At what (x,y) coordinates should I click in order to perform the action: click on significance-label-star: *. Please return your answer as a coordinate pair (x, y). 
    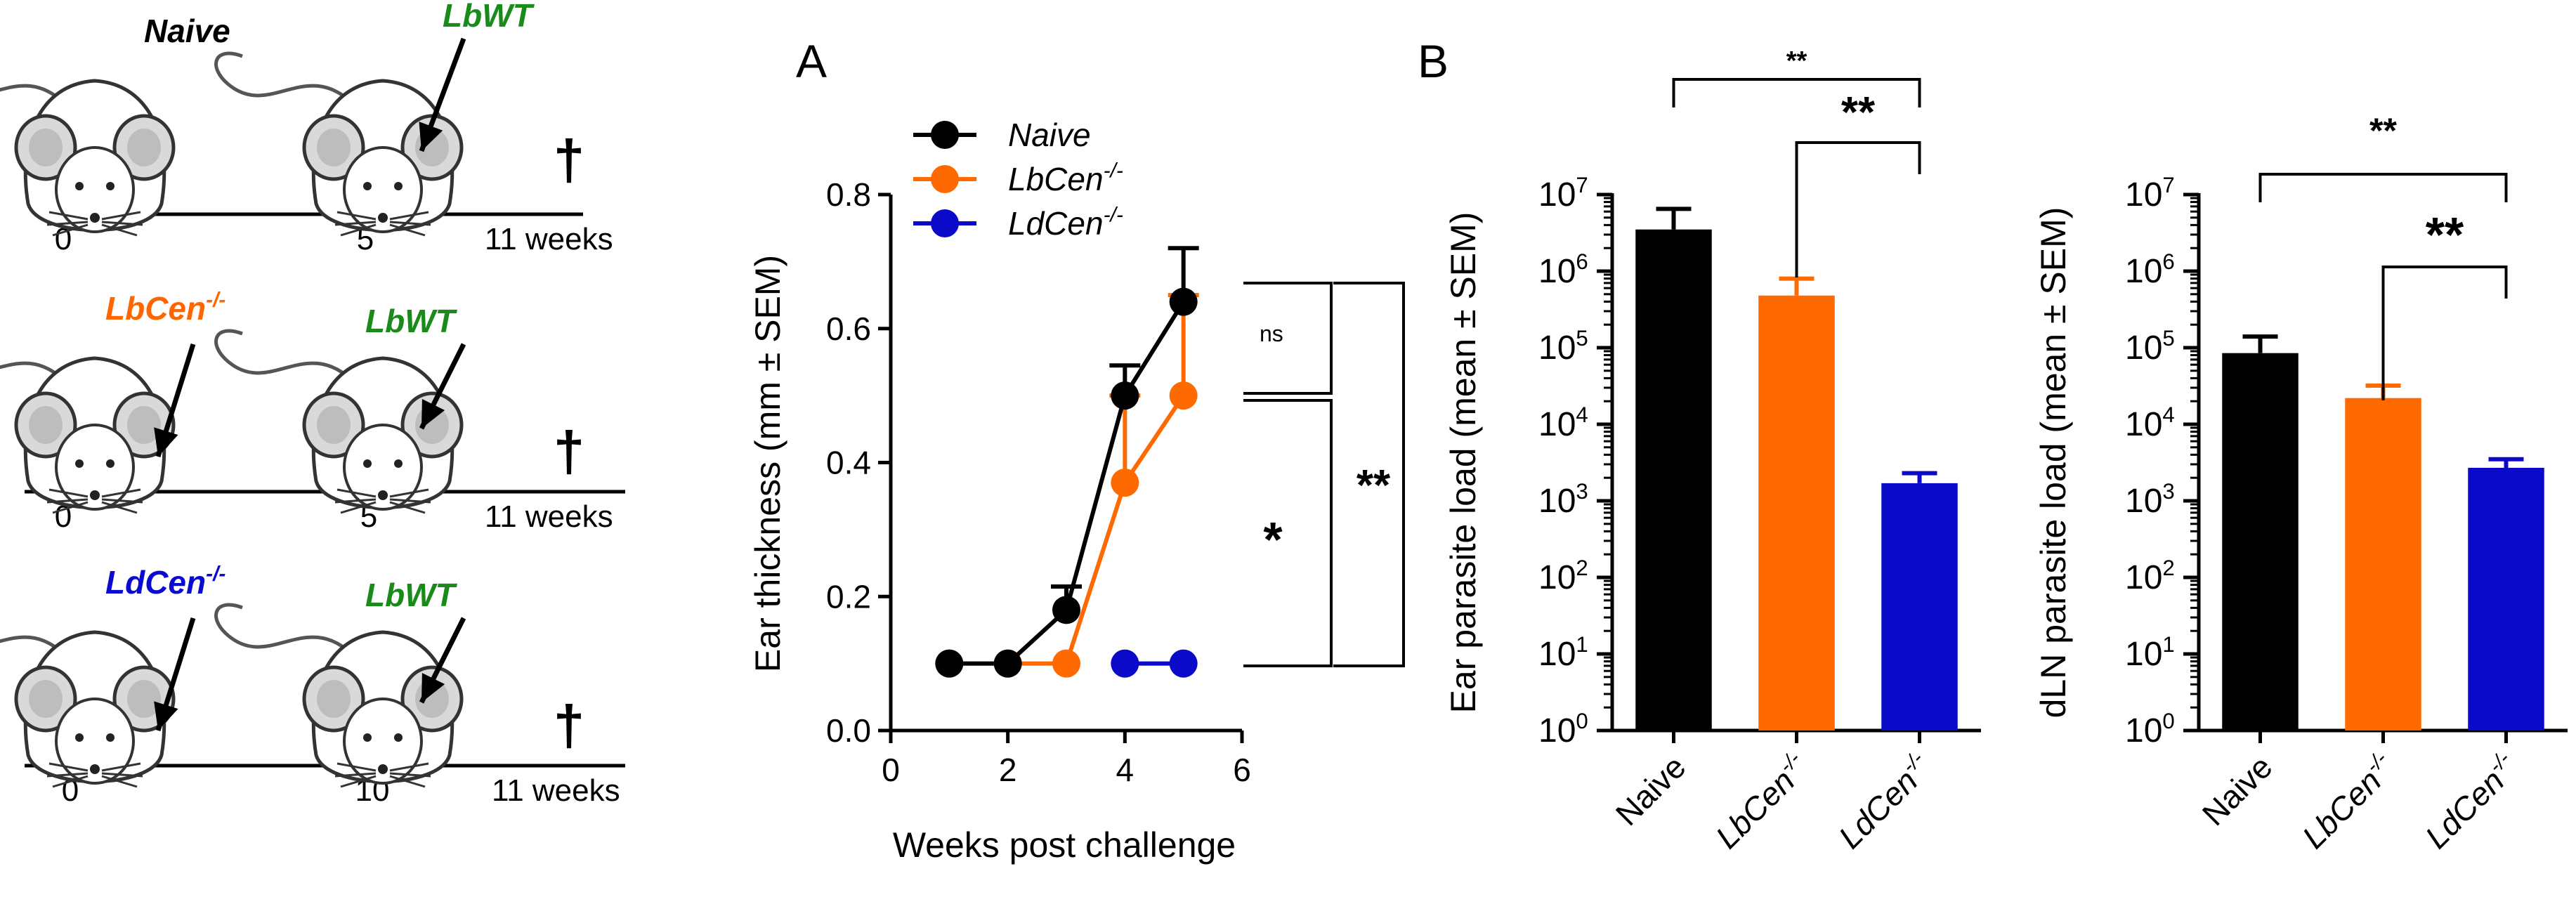
    Looking at the image, I should click on (1273, 540).